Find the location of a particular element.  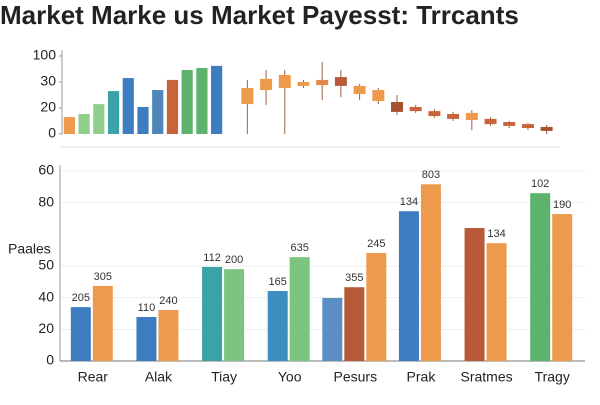

y-tick-label: 50 is located at coordinates (46, 265).